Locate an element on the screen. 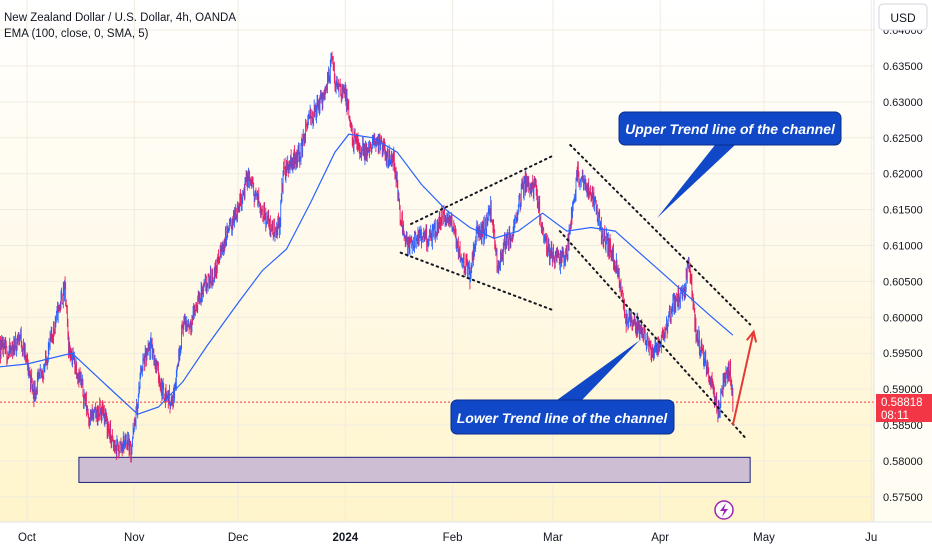 The height and width of the screenshot is (550, 932). time-tick-label: Dec is located at coordinates (238, 538).